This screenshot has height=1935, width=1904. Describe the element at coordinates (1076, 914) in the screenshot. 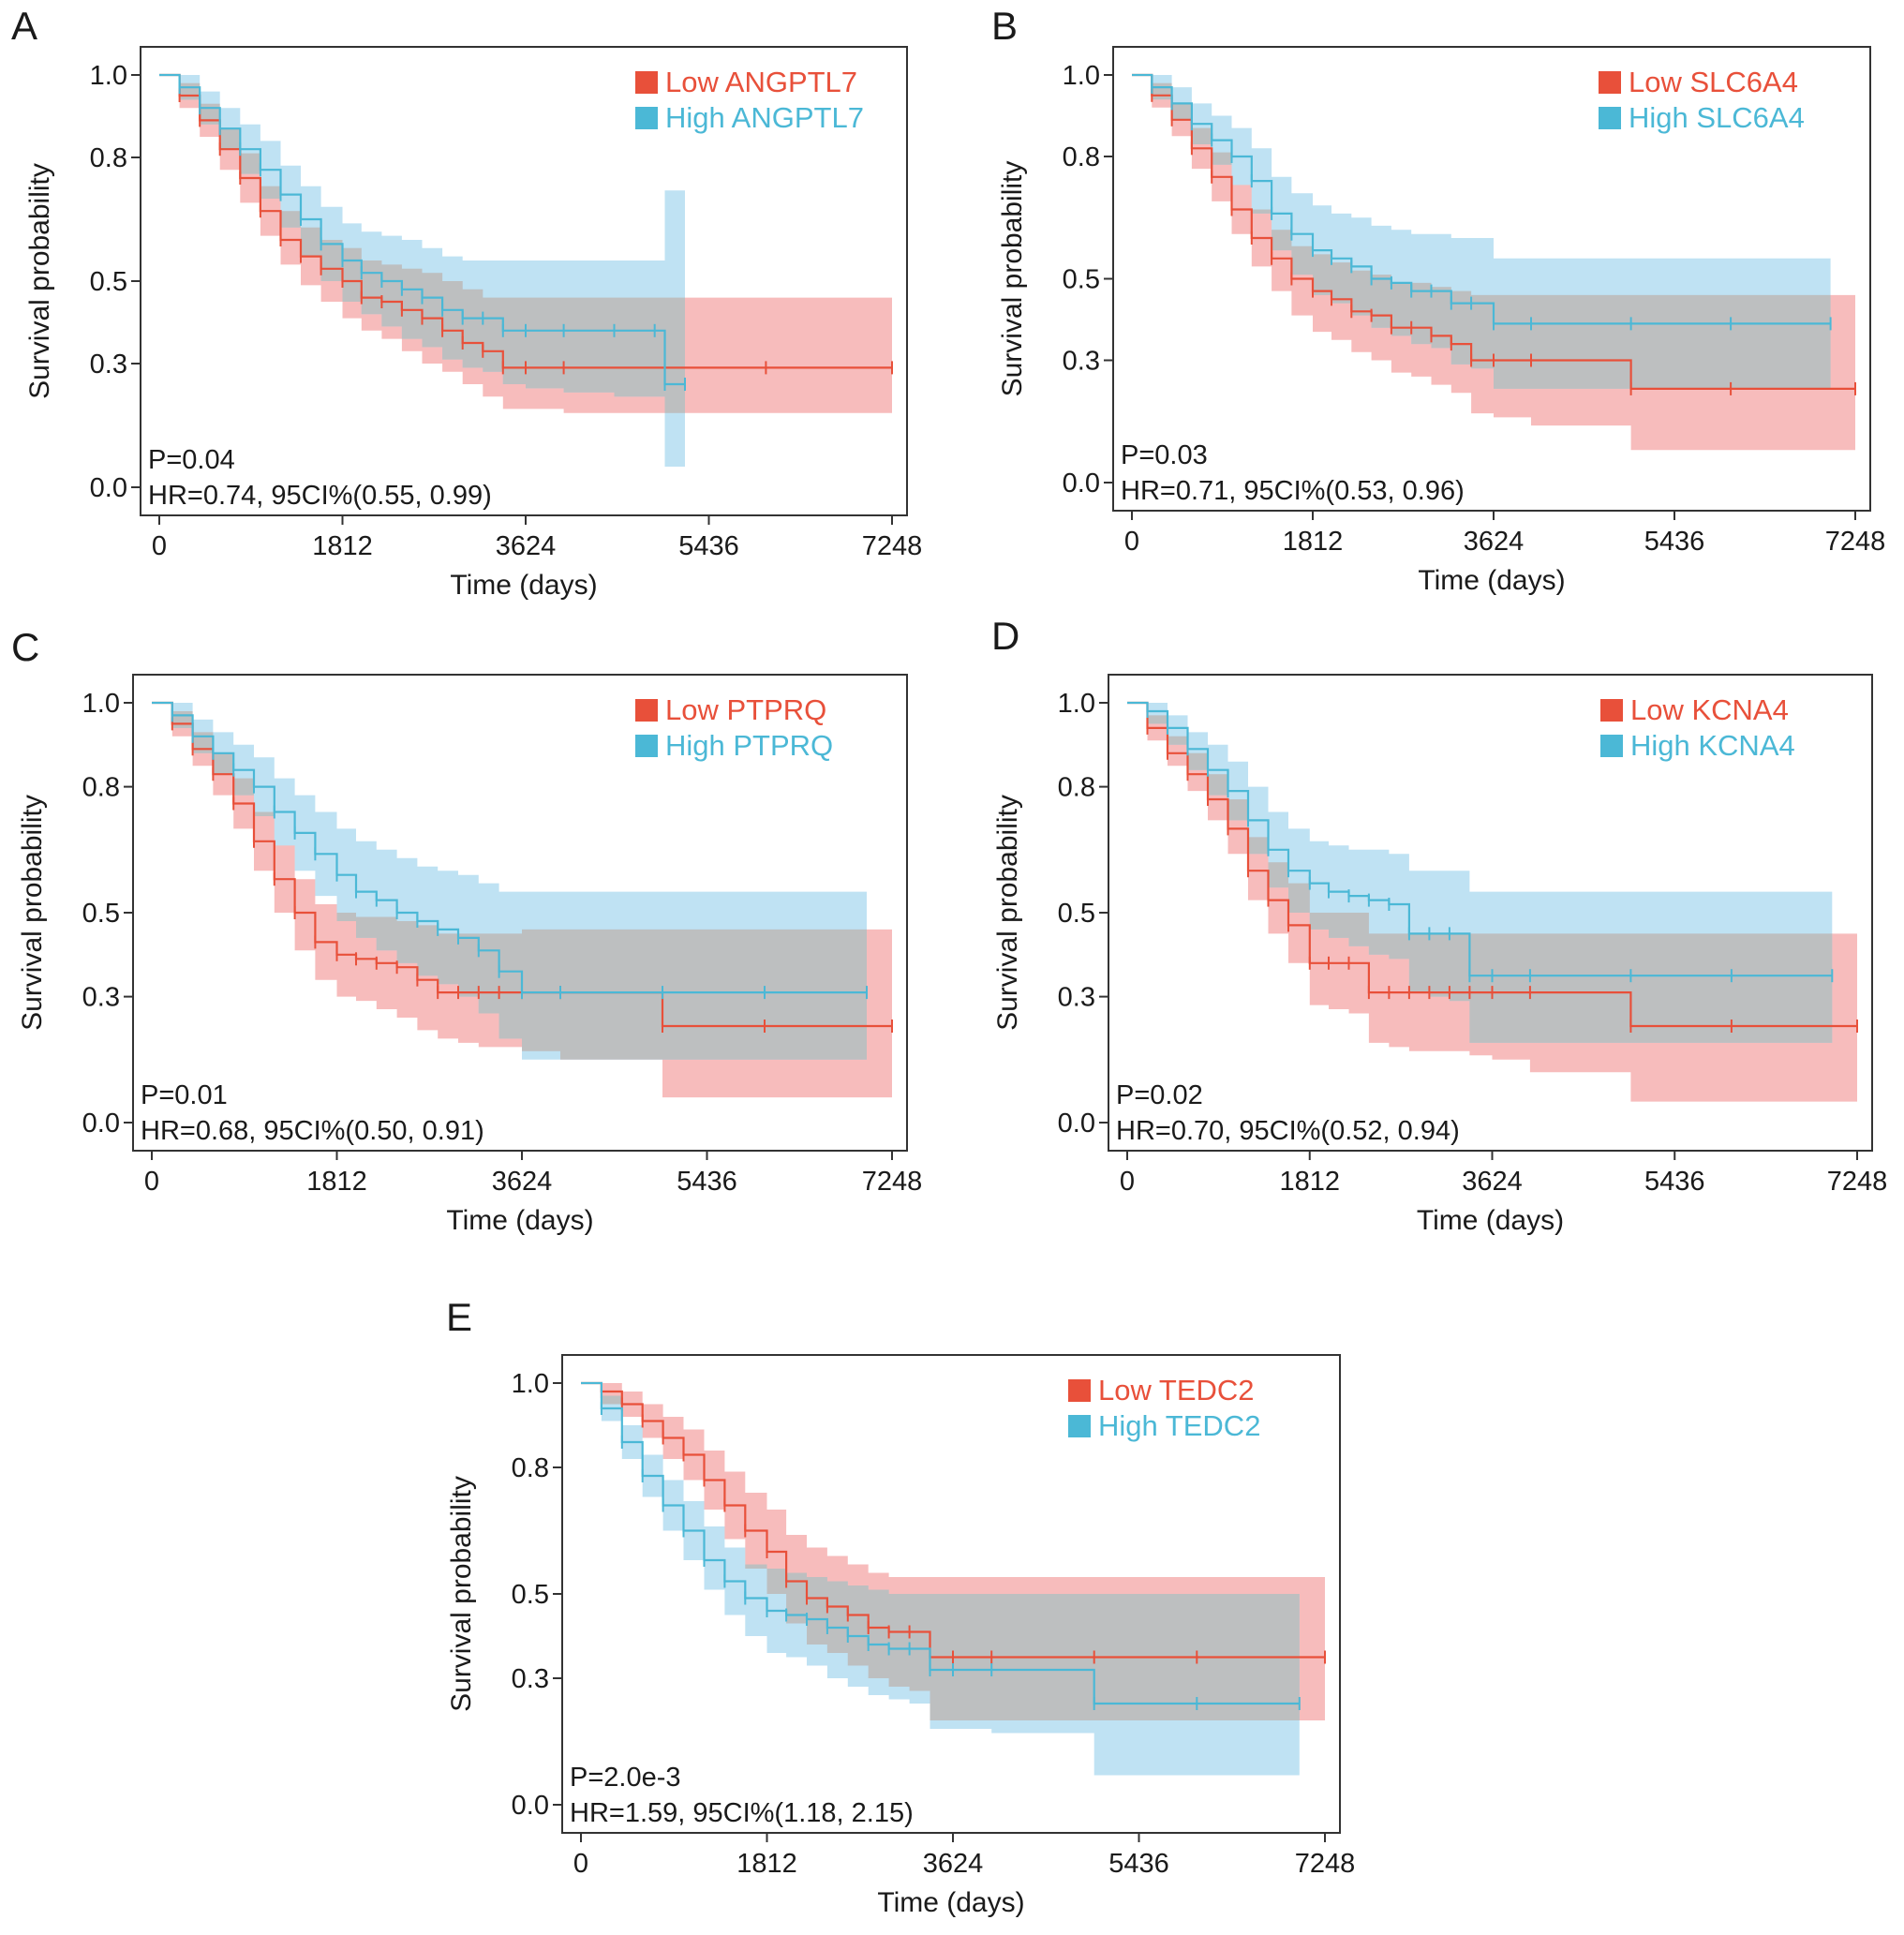

I see `y-tick-label-d: 0.5` at that location.